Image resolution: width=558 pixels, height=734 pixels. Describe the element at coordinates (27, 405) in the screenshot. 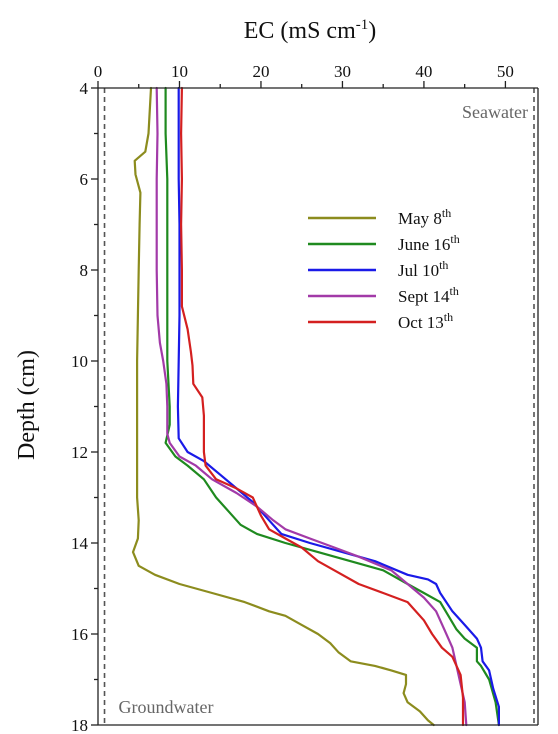

I see `y-axis-title: Depth (cm)` at that location.